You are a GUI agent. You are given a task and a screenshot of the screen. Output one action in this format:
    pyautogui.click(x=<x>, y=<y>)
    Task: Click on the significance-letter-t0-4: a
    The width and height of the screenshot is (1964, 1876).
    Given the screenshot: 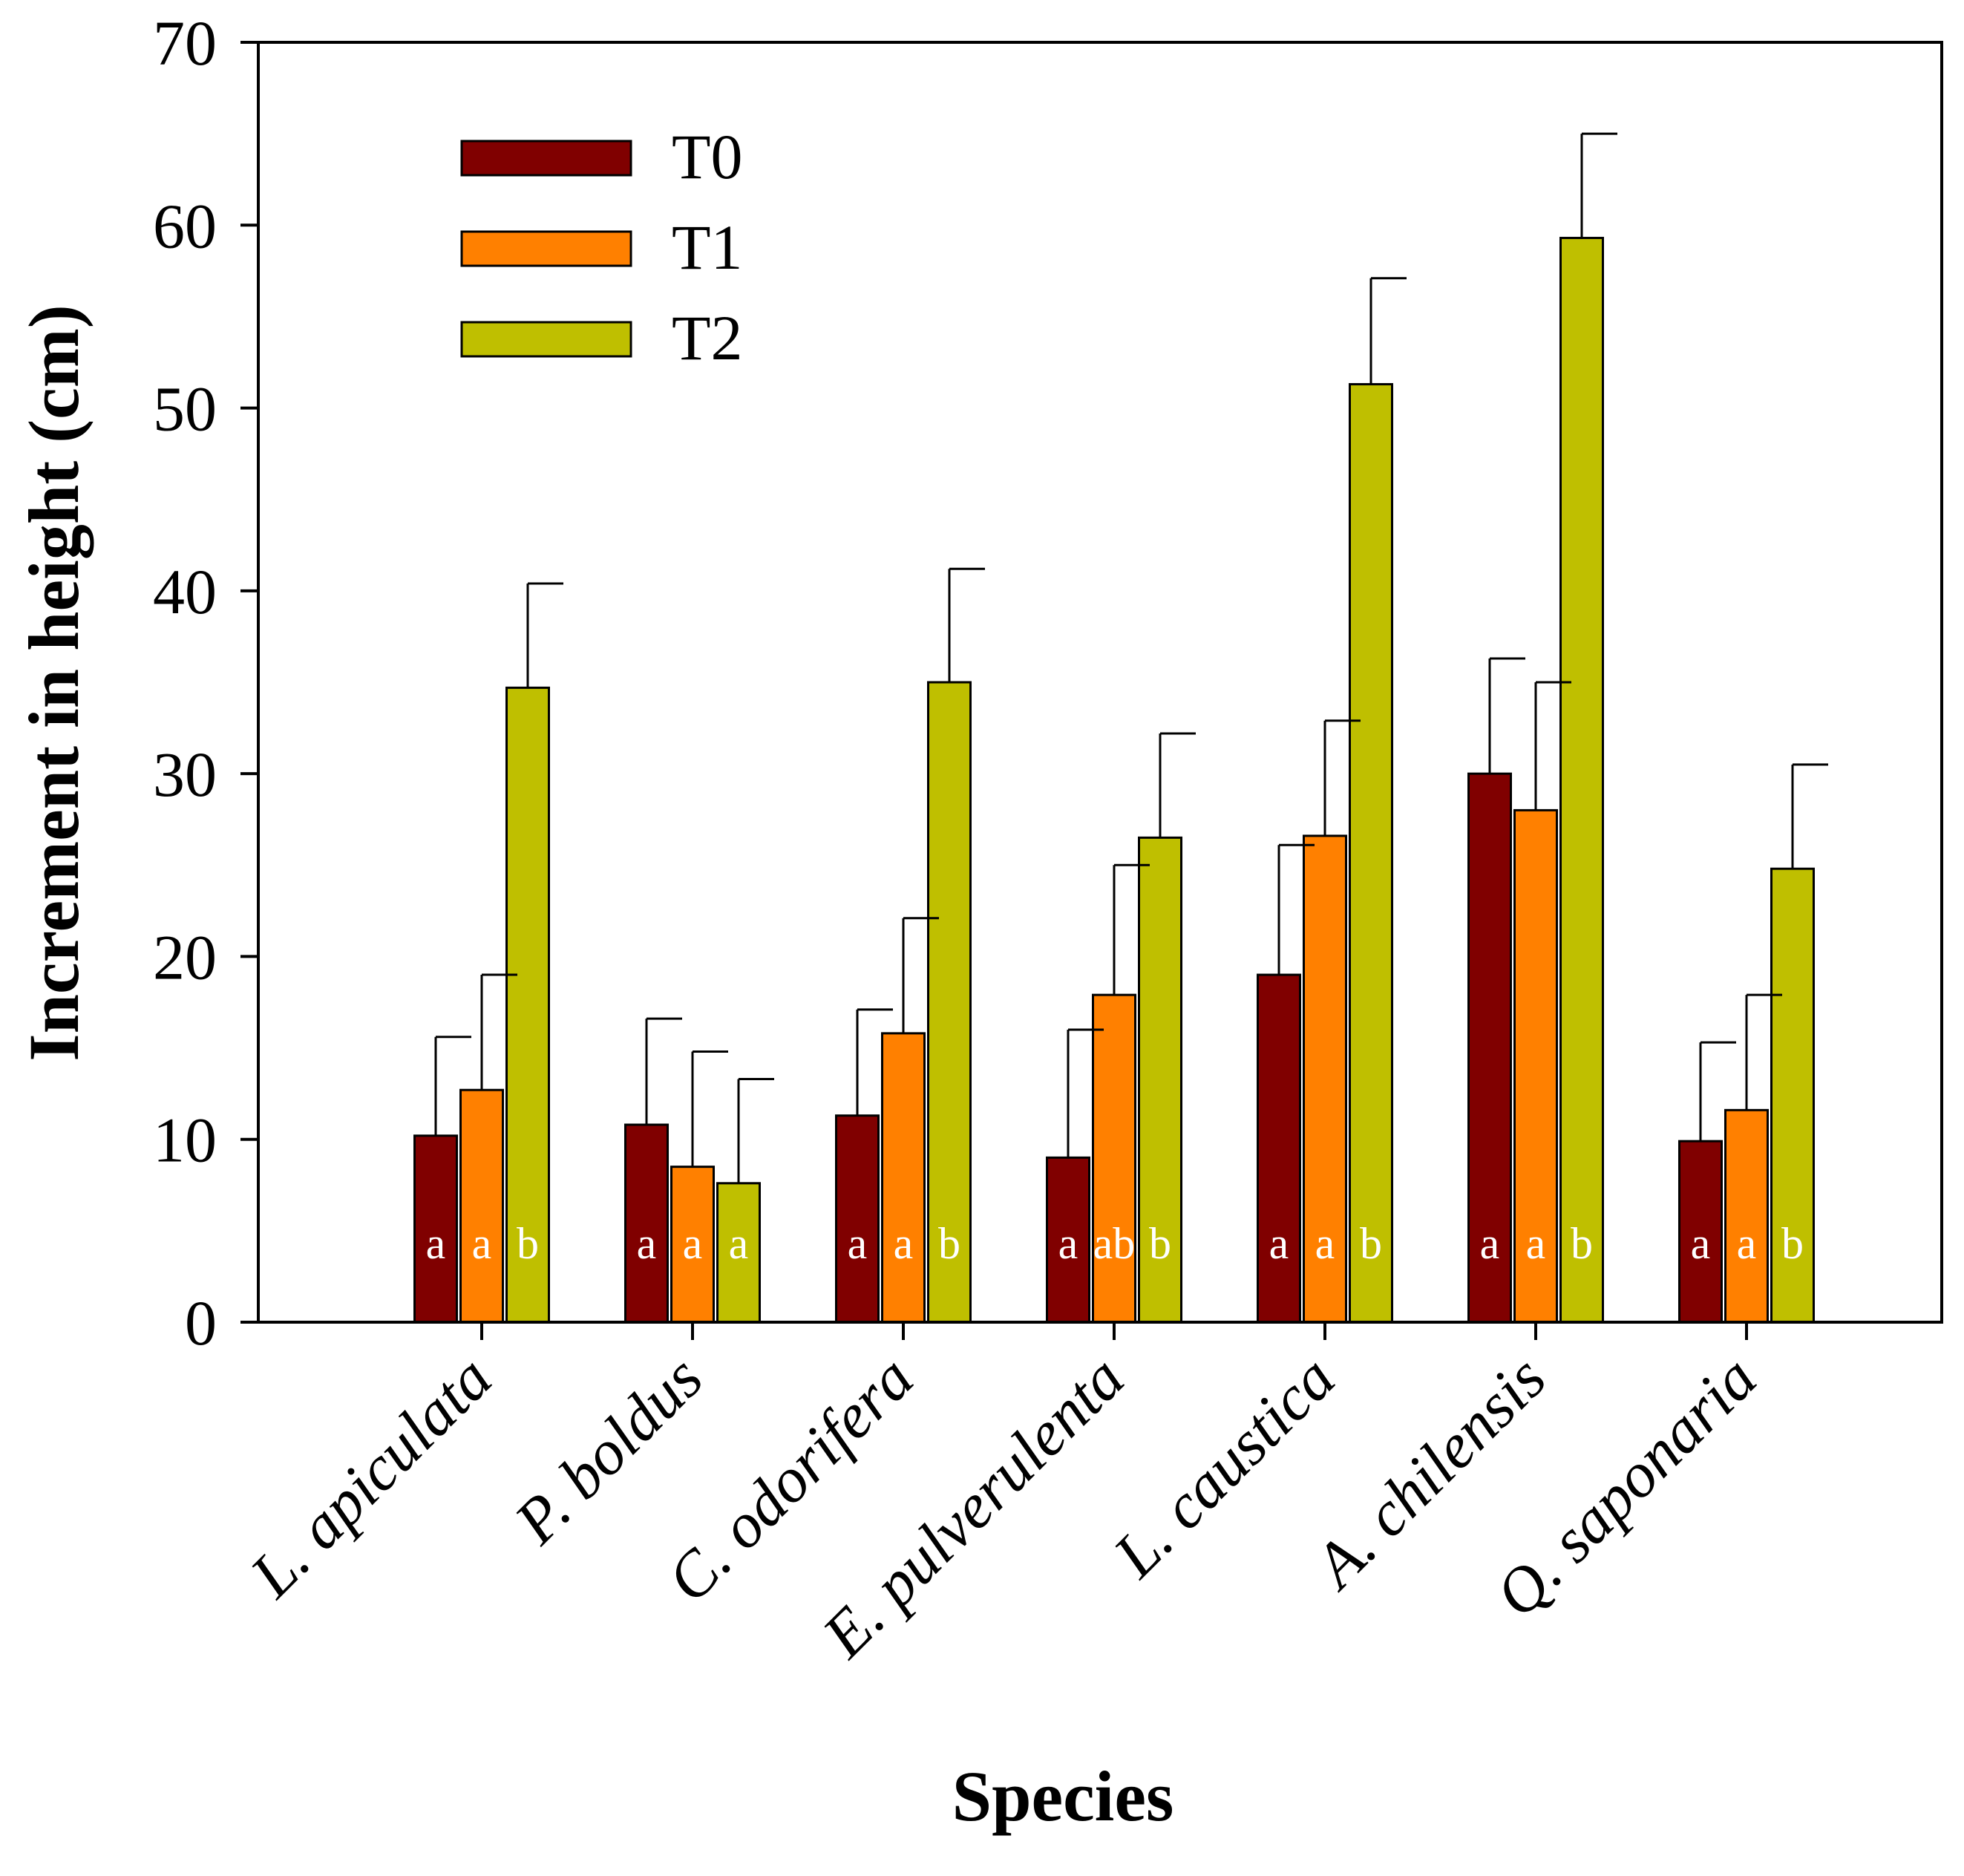 What is the action you would take?
    pyautogui.click(x=1279, y=1243)
    